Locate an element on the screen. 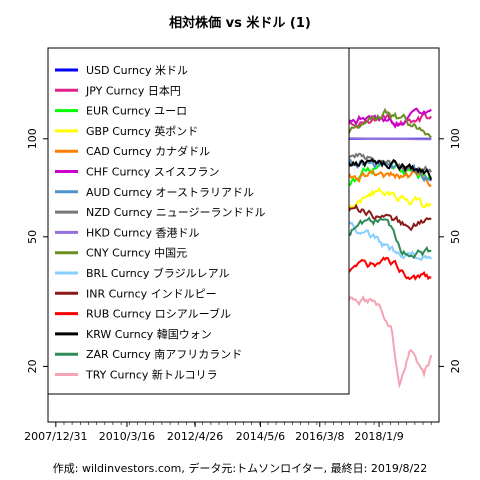 This screenshot has width=480, height=480. y-tick-label-right: 100 is located at coordinates (455, 138).